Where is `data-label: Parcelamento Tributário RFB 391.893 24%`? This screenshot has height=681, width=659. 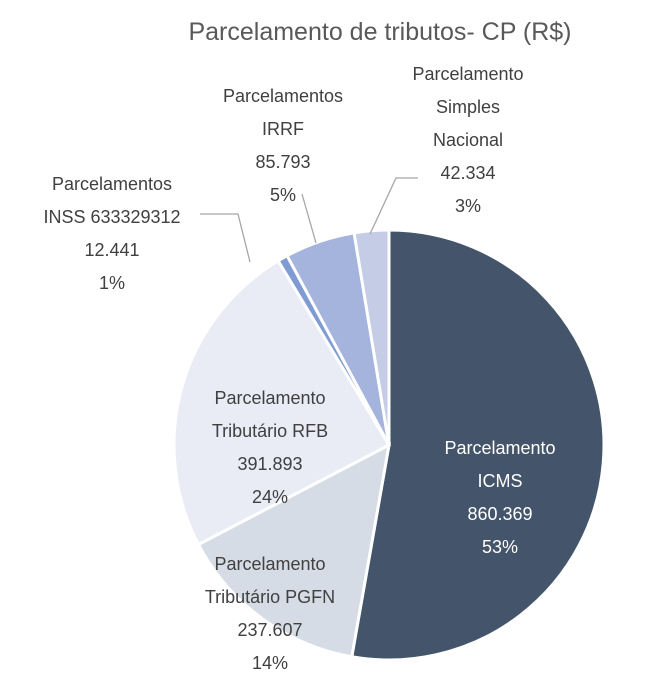 data-label: Parcelamento Tributário RFB 391.893 24% is located at coordinates (270, 448).